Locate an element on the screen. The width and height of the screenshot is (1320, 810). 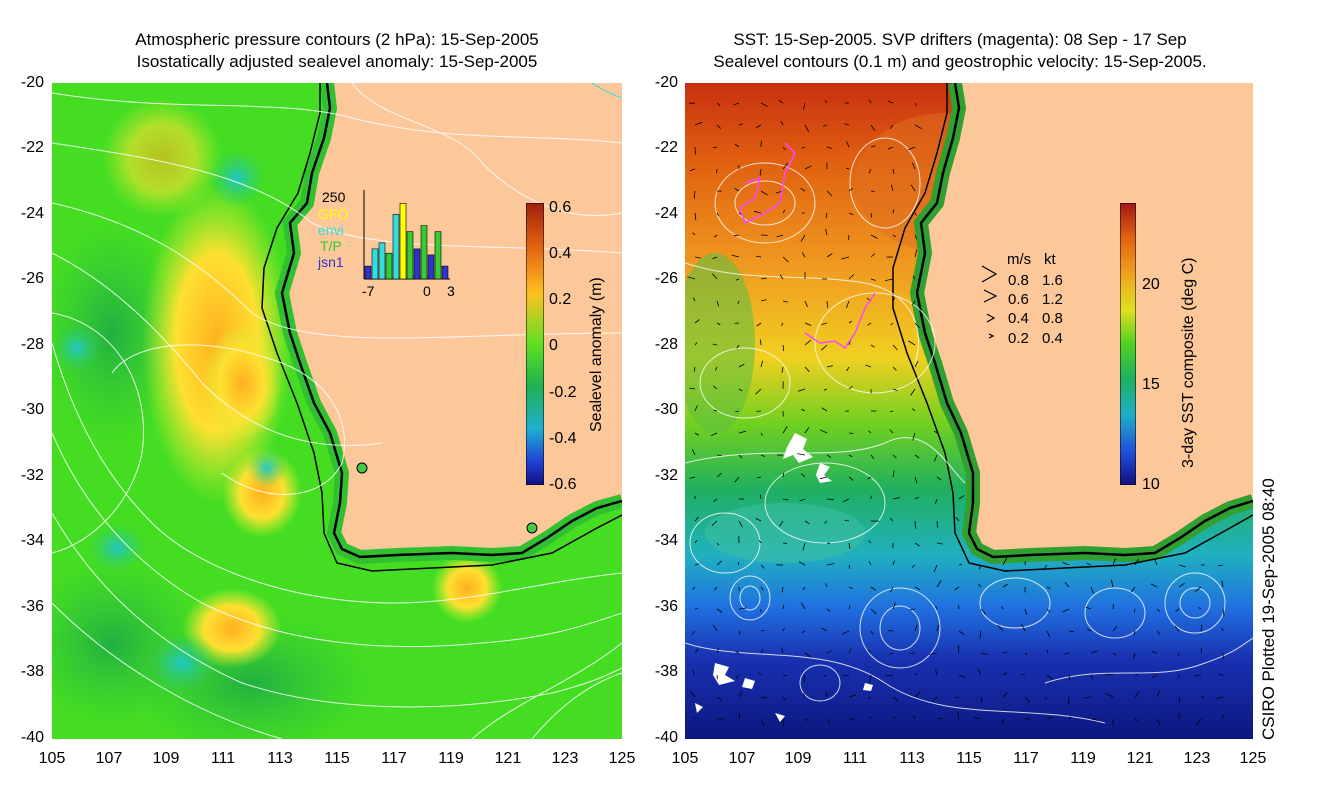
velocity-legend-ms: 0.8 is located at coordinates (1018, 280).